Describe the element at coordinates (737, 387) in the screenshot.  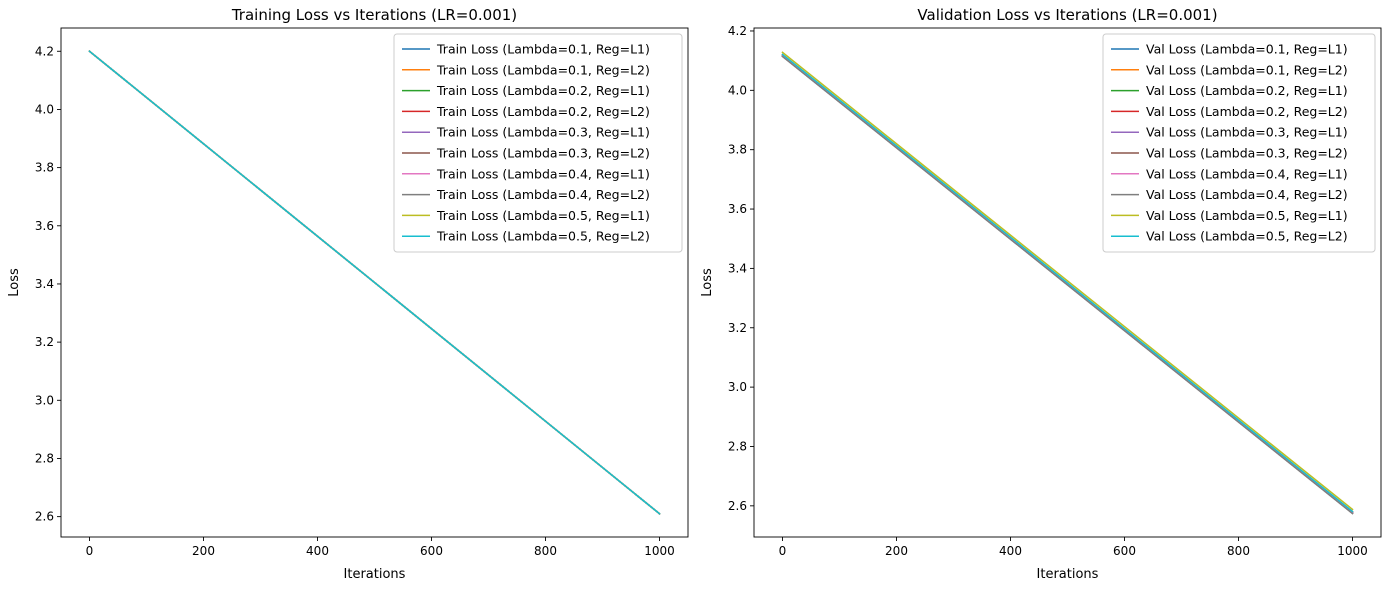
I see `validation-y-tick-label: 3.0` at that location.